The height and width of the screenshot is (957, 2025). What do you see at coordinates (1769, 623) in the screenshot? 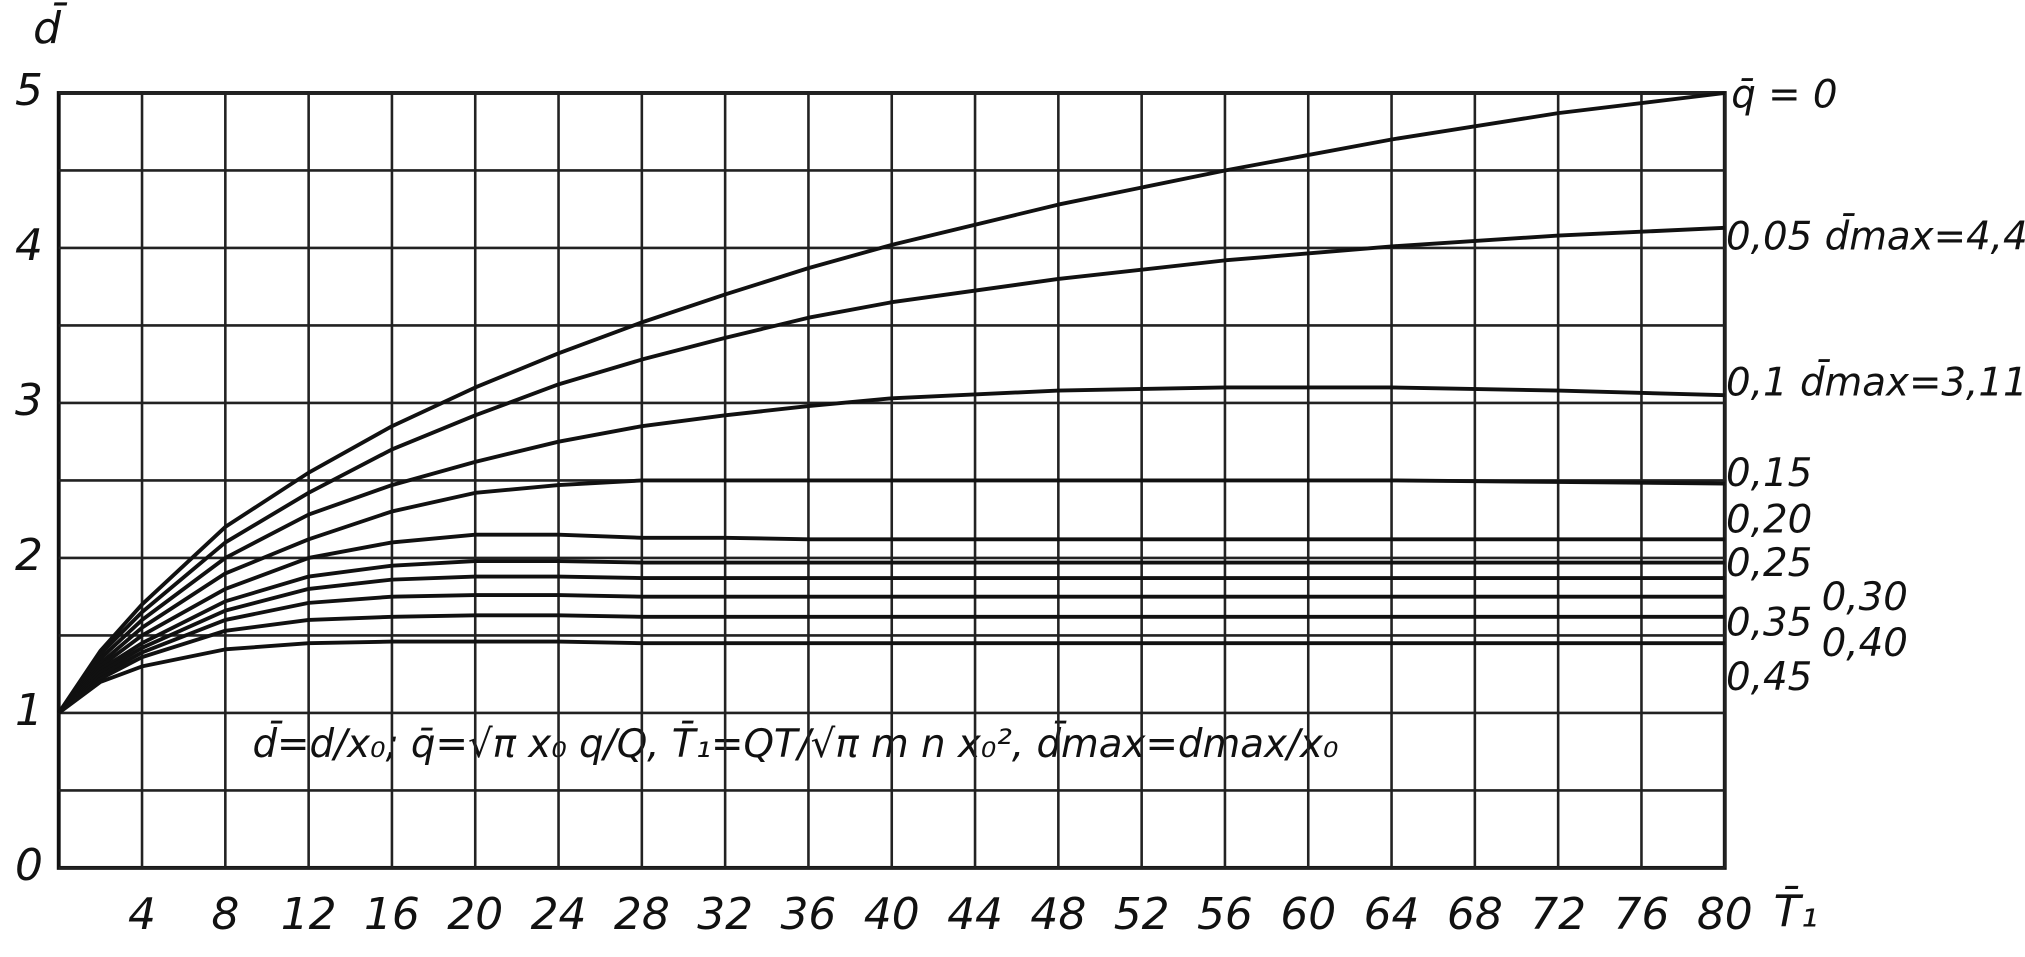
I see `series-label: 0,35` at bounding box center [1769, 623].